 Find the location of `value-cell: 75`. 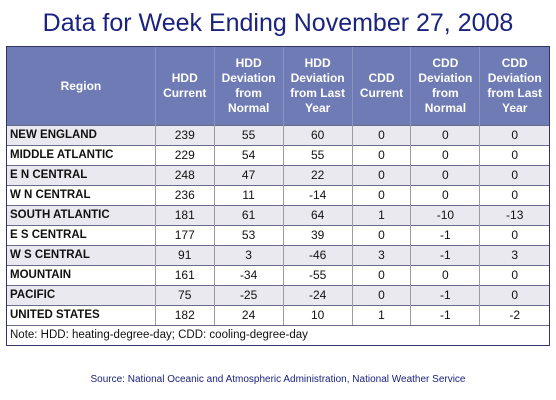

value-cell: 75 is located at coordinates (185, 295).